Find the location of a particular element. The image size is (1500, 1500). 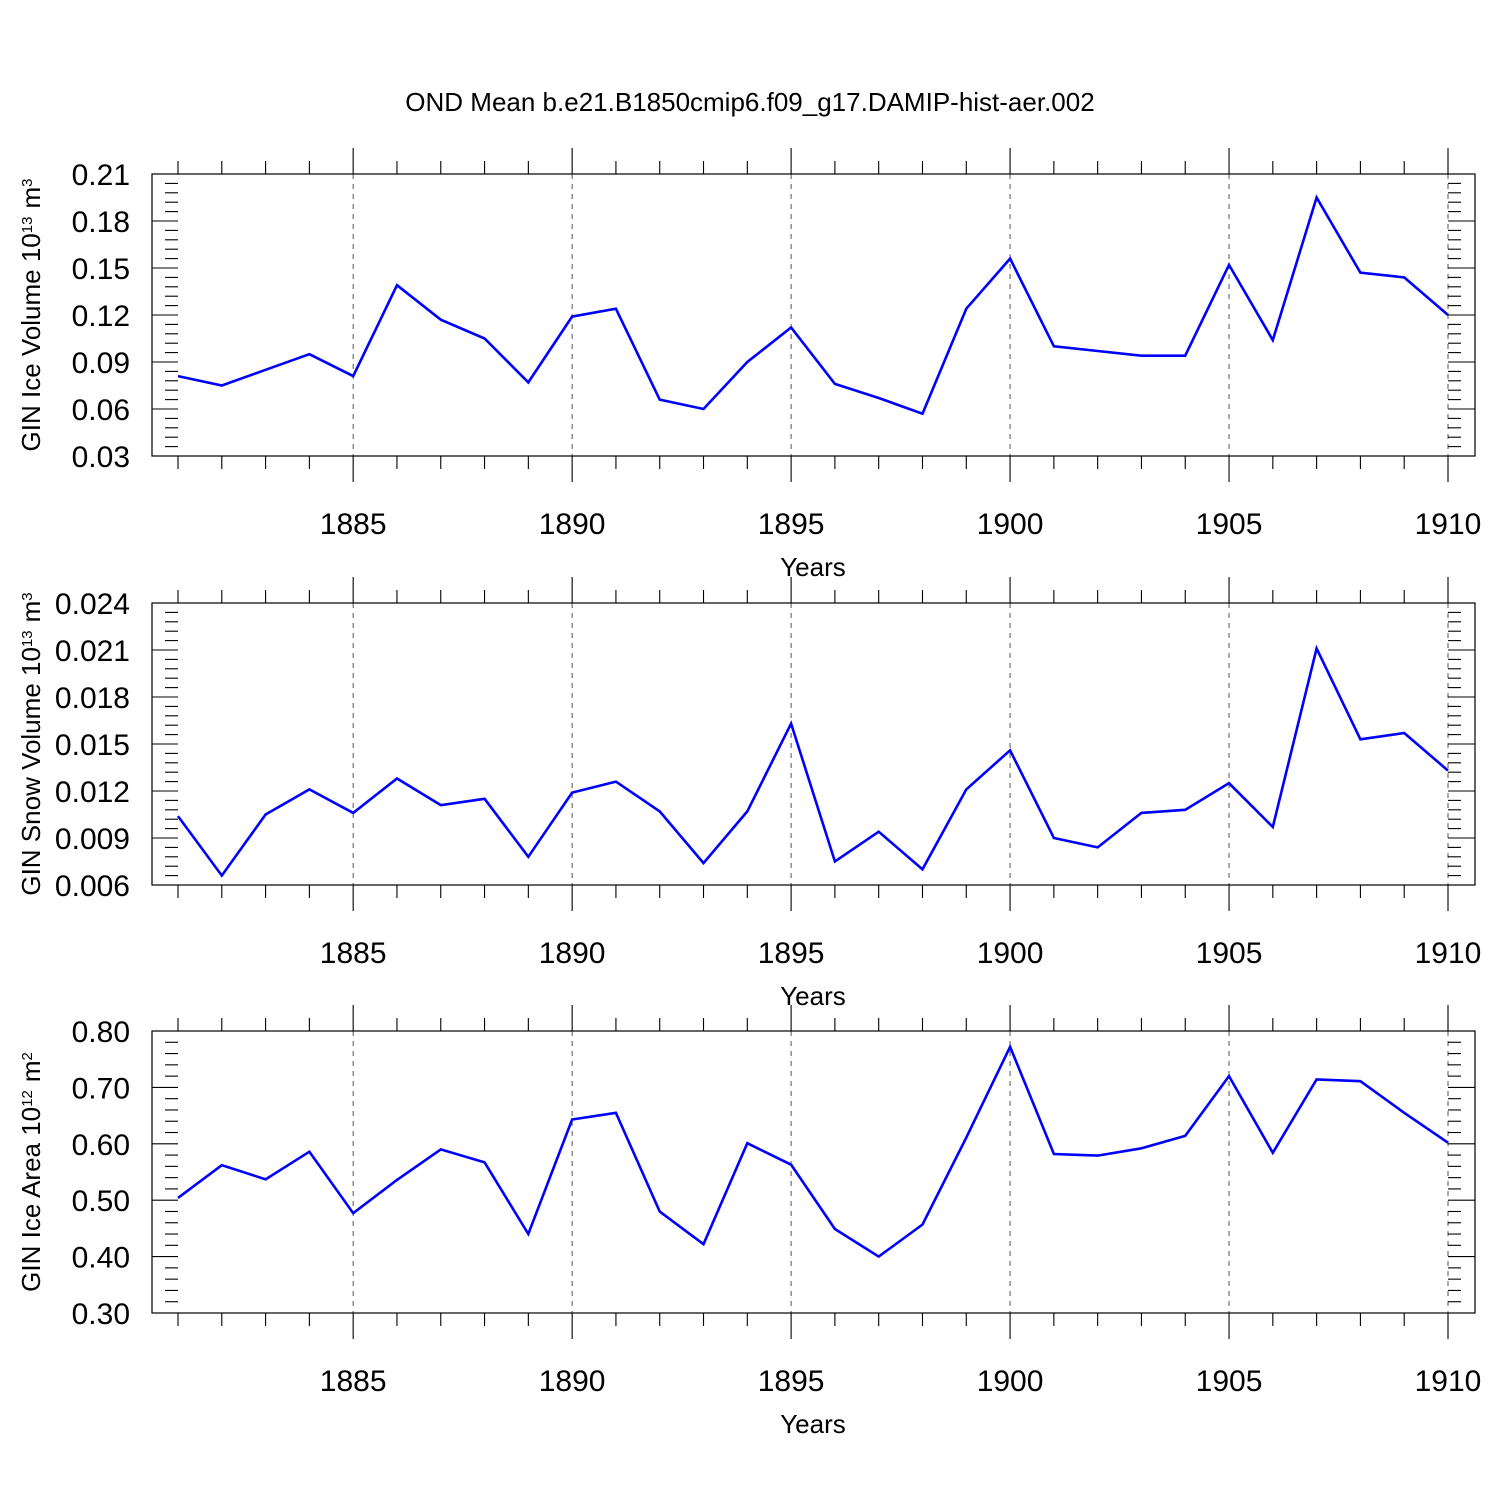

y-tick-label: 0.60 is located at coordinates (101, 1145).